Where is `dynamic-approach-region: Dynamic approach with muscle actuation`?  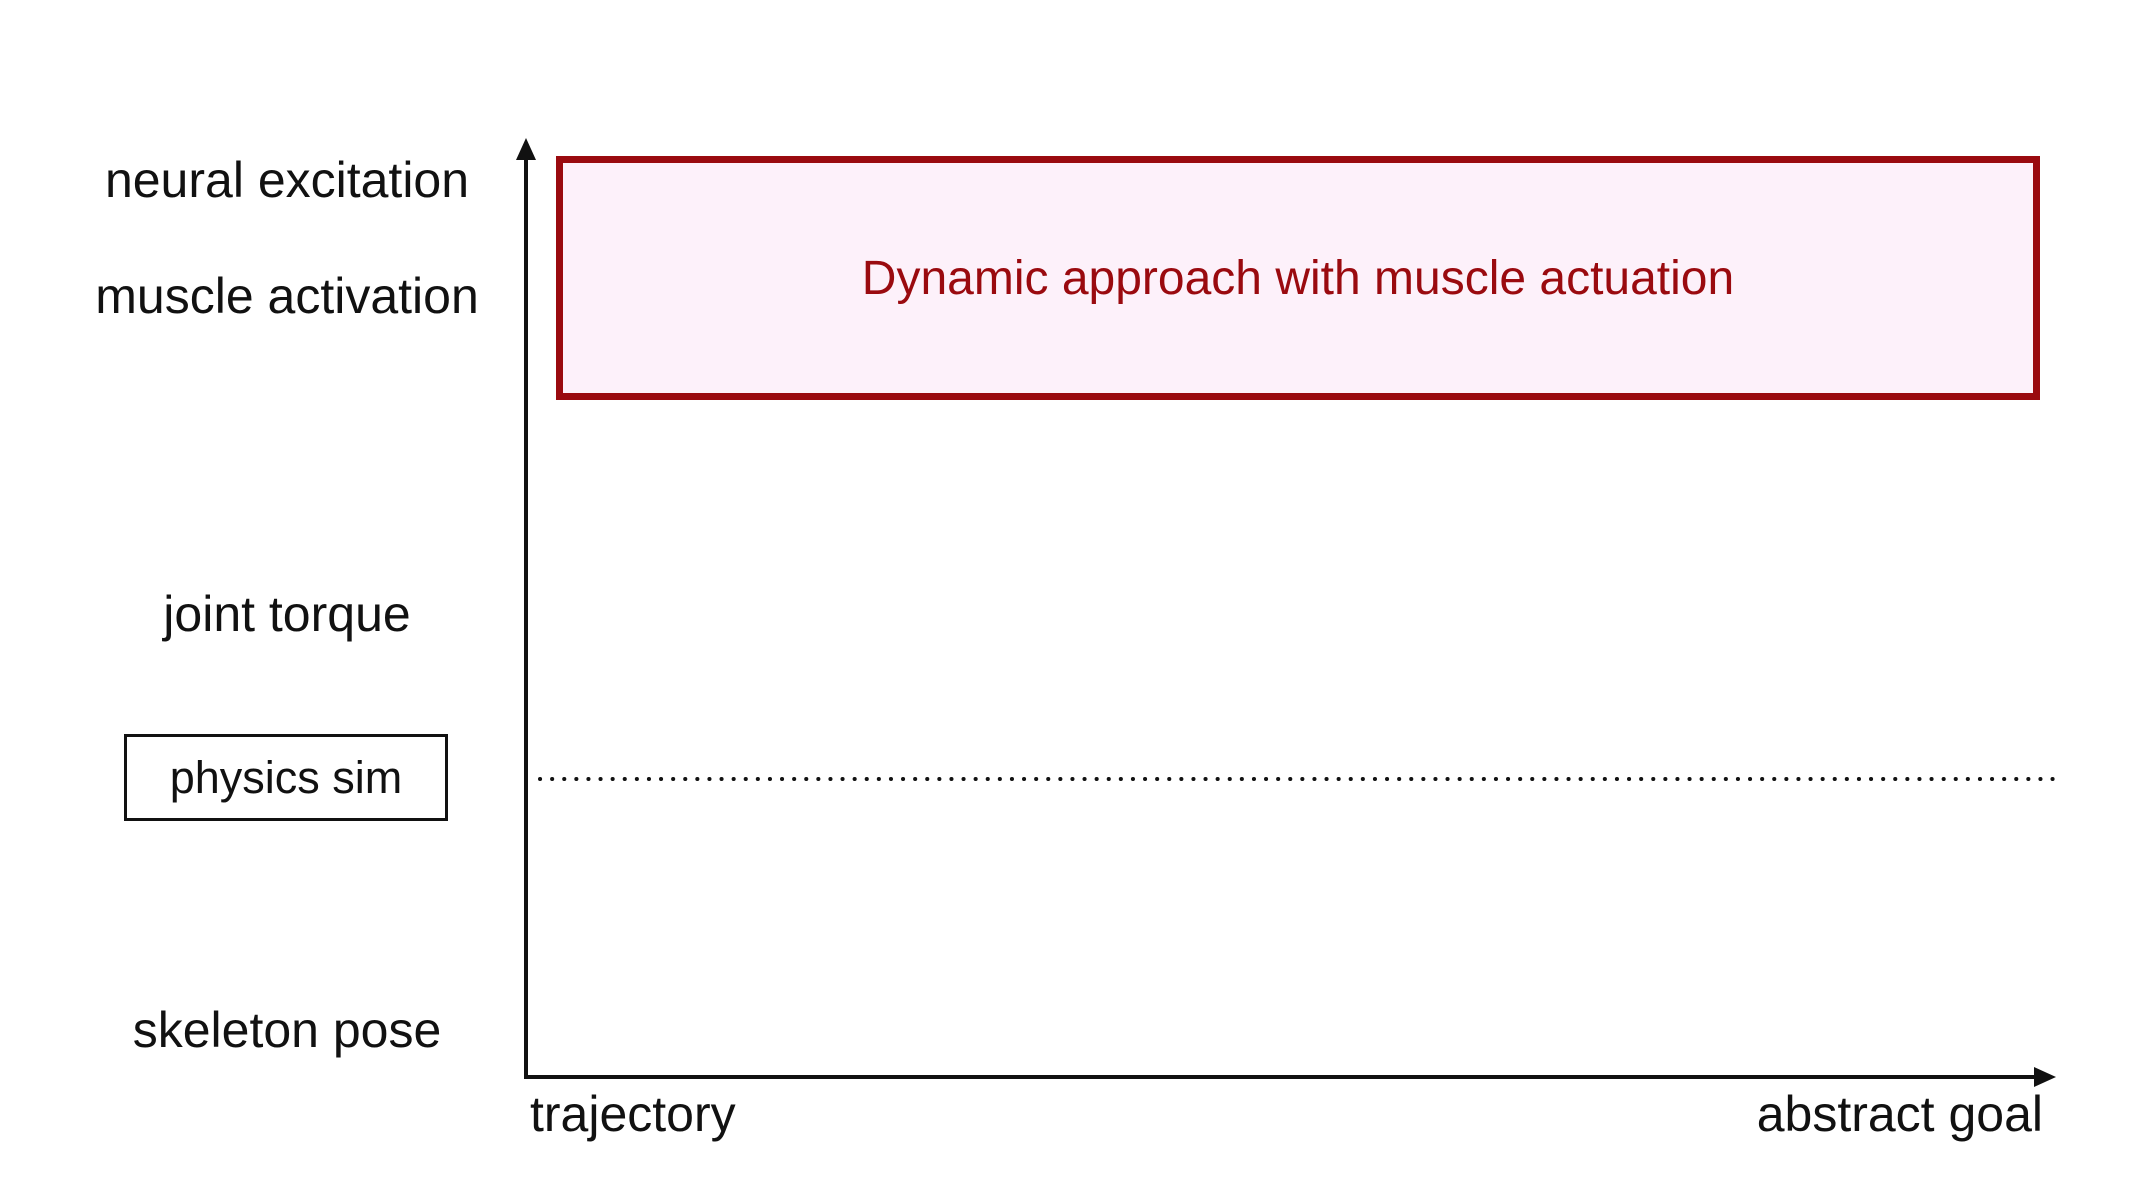 dynamic-approach-region: Dynamic approach with muscle actuation is located at coordinates (1298, 278).